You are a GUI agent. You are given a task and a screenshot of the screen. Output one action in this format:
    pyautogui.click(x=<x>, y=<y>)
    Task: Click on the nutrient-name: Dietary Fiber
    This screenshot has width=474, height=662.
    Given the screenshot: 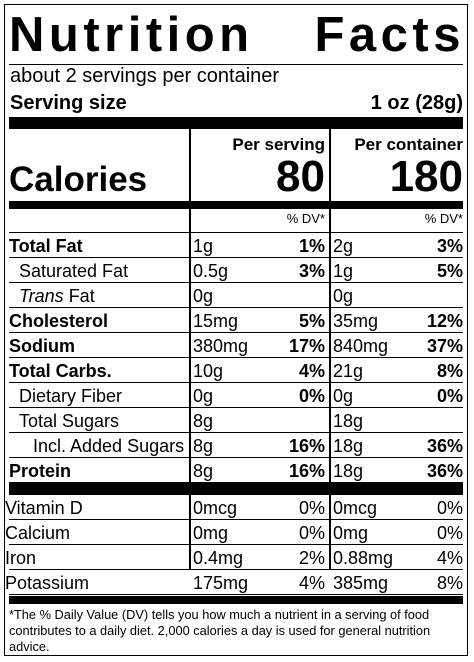 What is the action you would take?
    pyautogui.click(x=71, y=396)
    